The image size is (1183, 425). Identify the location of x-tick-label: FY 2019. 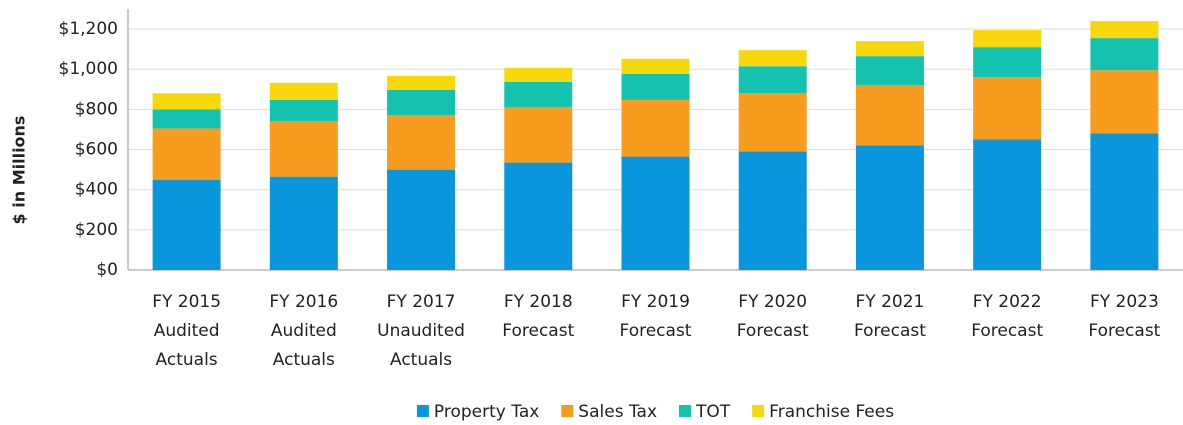
(655, 302).